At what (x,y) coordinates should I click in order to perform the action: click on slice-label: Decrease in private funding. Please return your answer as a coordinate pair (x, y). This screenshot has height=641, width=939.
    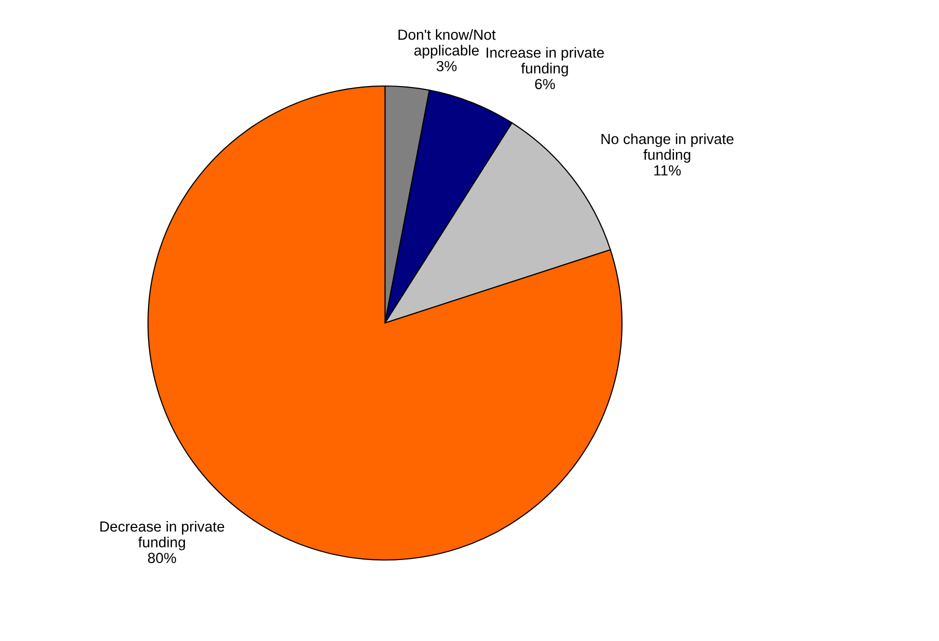
    Looking at the image, I should click on (162, 535).